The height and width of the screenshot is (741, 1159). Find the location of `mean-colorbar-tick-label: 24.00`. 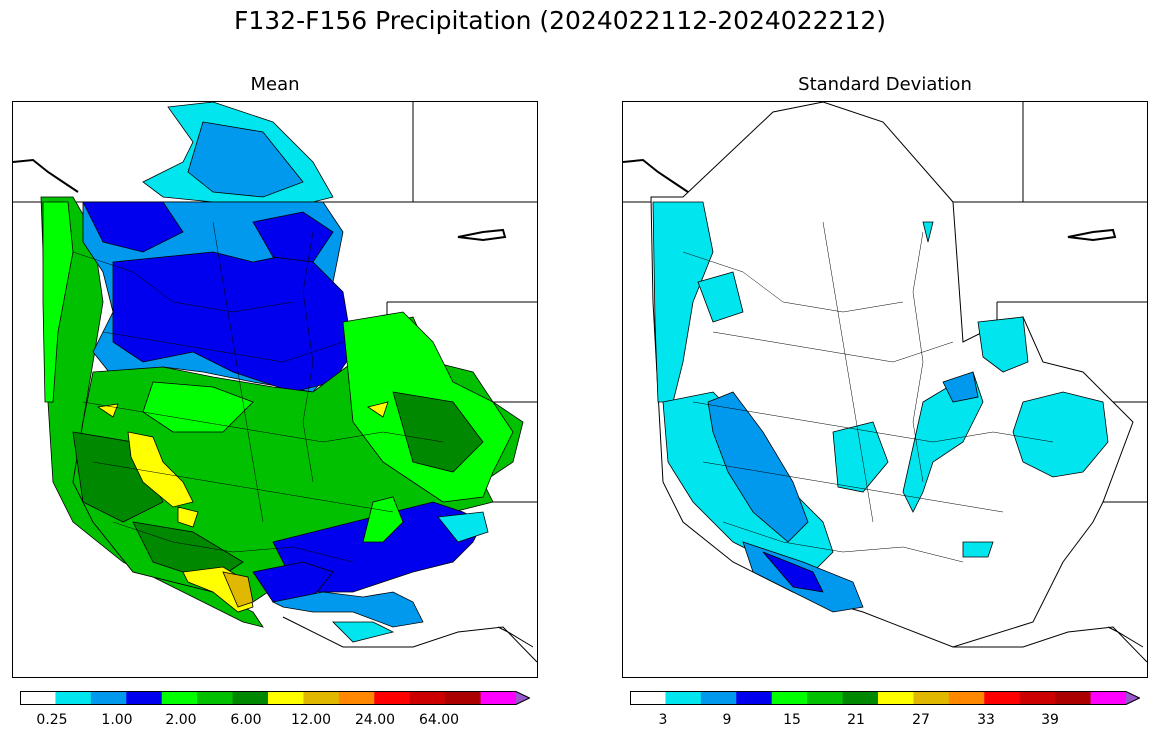

mean-colorbar-tick-label: 24.00 is located at coordinates (375, 720).